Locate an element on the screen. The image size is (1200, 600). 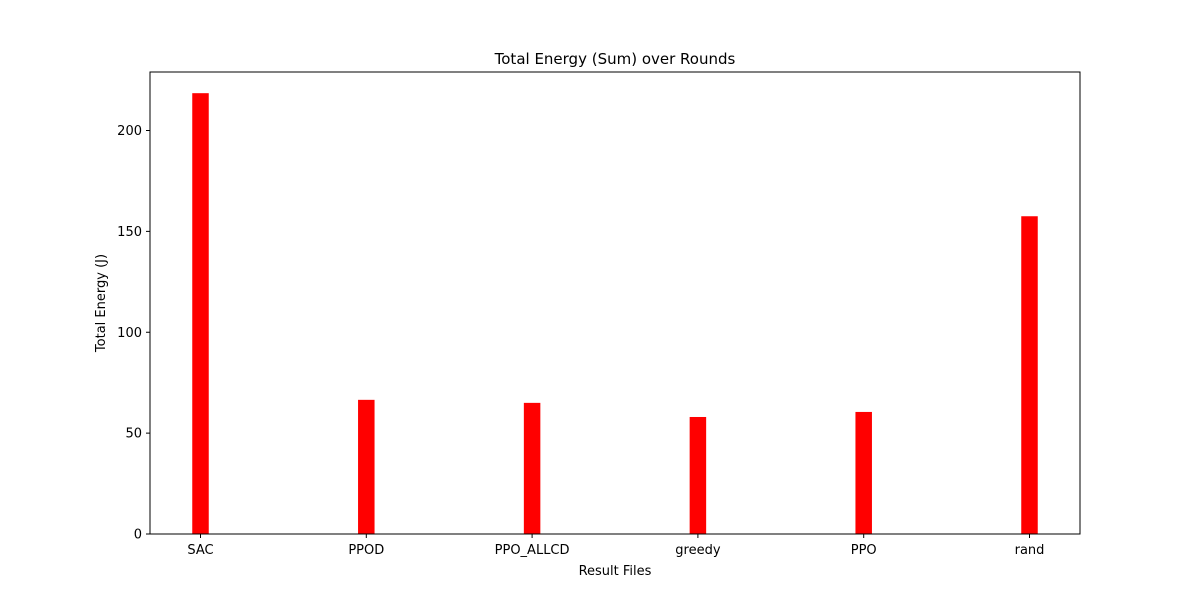
x-tick-label: rand is located at coordinates (1030, 550).